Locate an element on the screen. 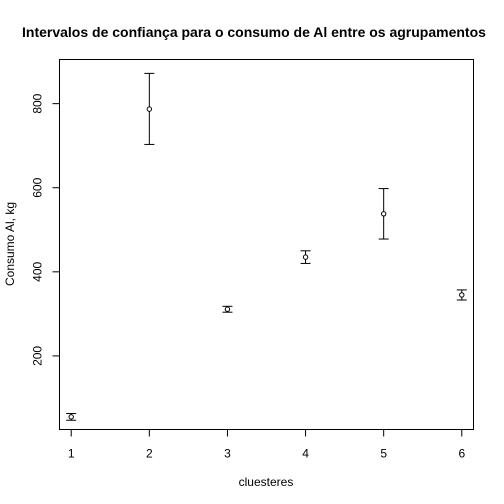 This screenshot has width=504, height=504. y-tick-label: 200 is located at coordinates (38, 356).